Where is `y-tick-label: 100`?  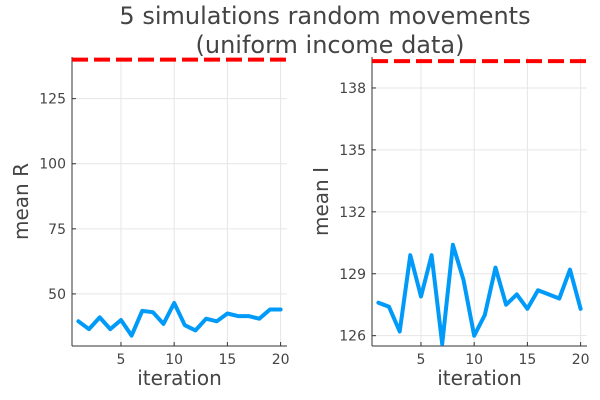
y-tick-label: 100 is located at coordinates (52, 165).